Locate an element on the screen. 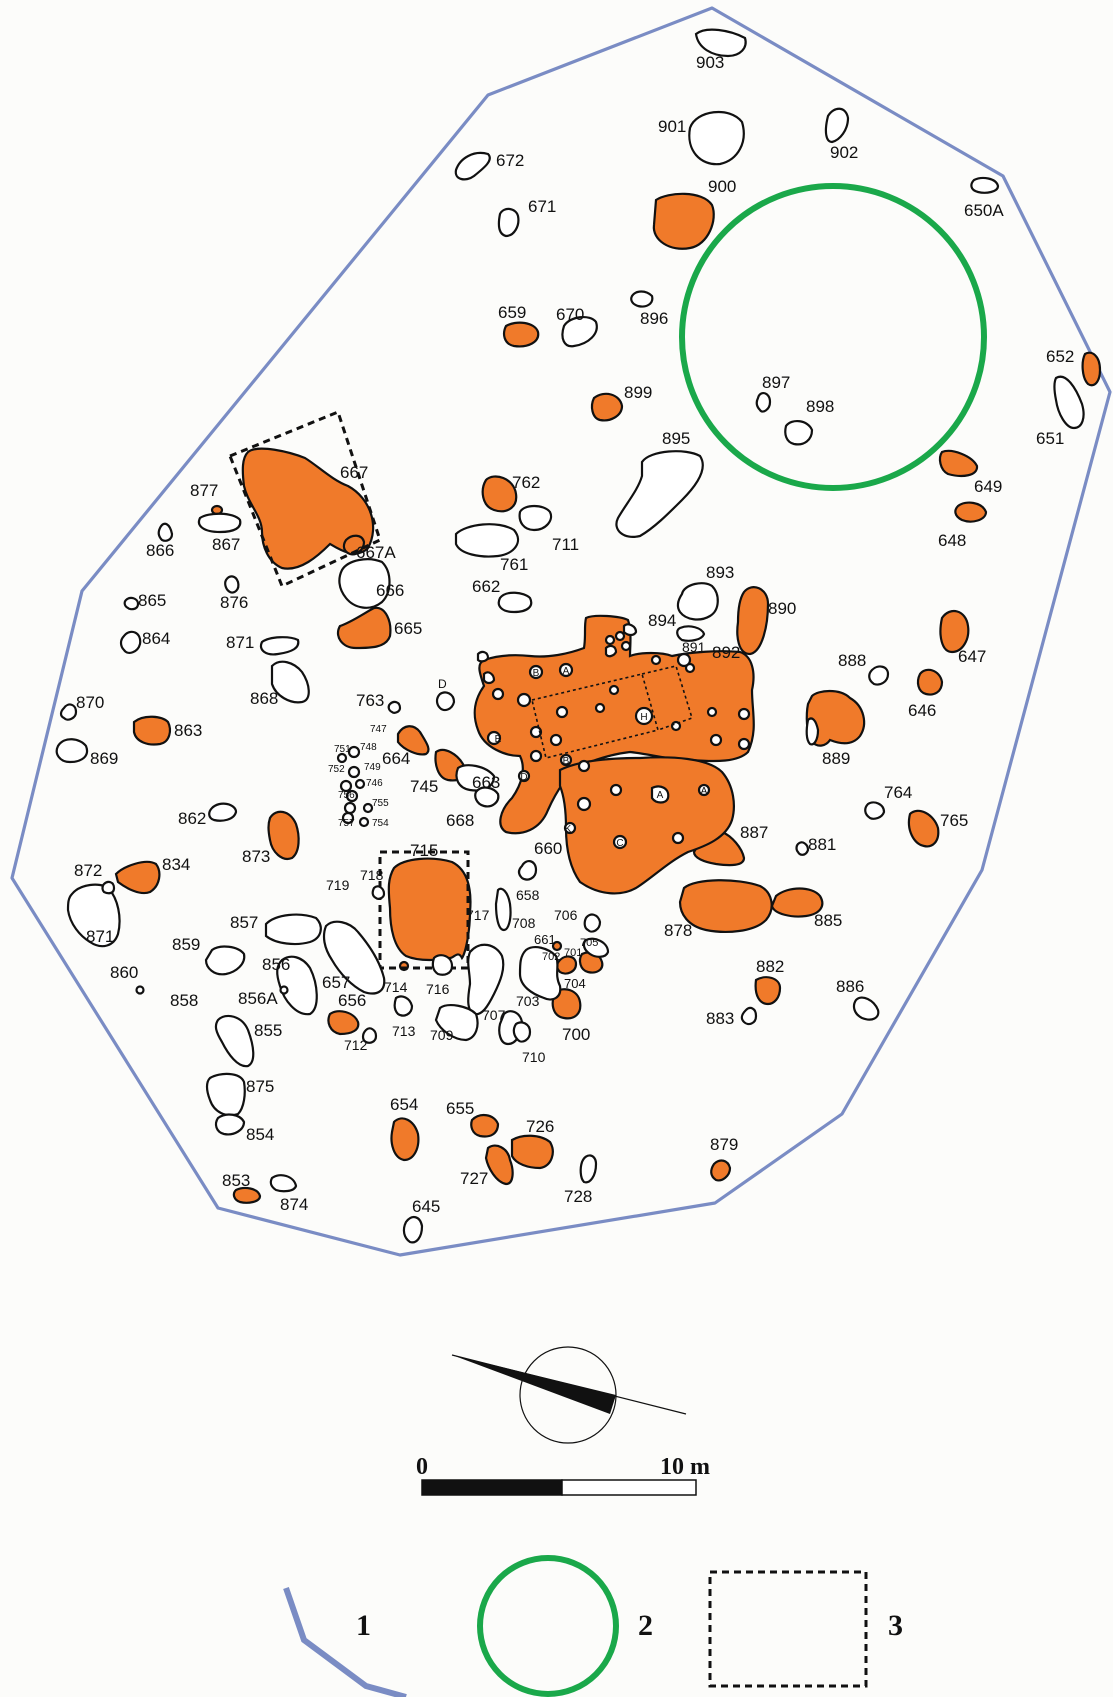  label-757: 757 is located at coordinates (346, 823).